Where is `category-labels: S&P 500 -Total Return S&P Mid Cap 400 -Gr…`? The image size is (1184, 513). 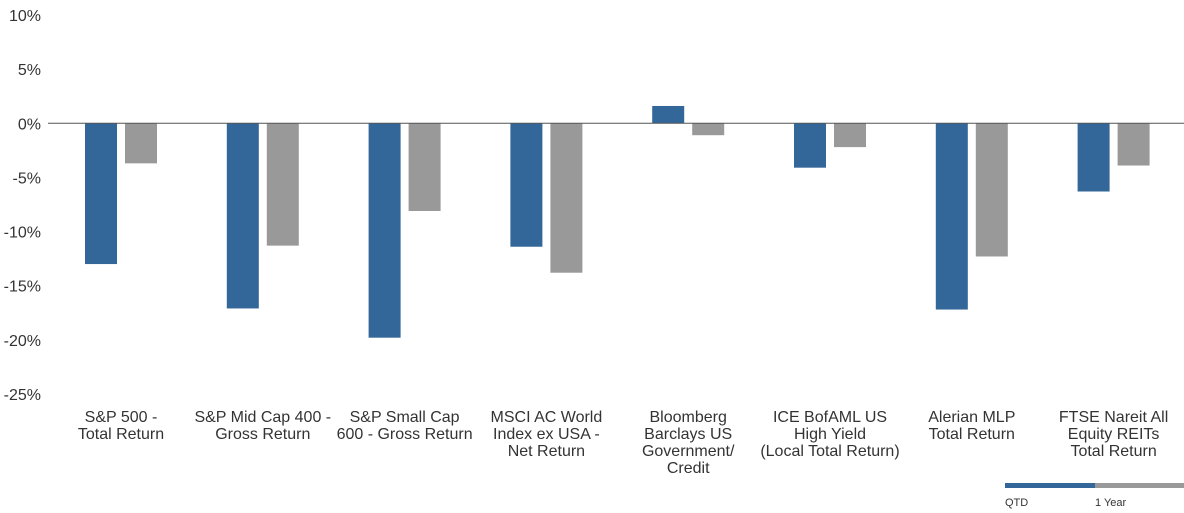
category-labels: S&P 500 -Total Return S&P Mid Cap 400 -Gr… is located at coordinates (623, 443).